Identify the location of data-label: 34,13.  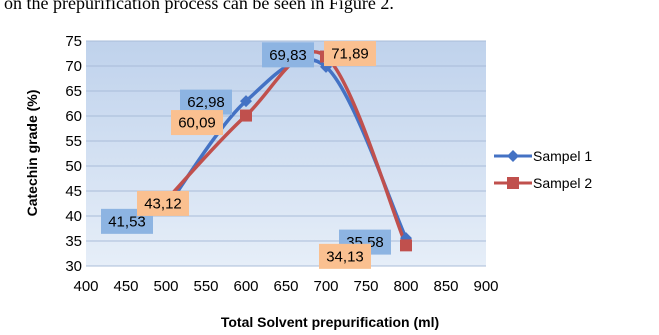
(345, 256).